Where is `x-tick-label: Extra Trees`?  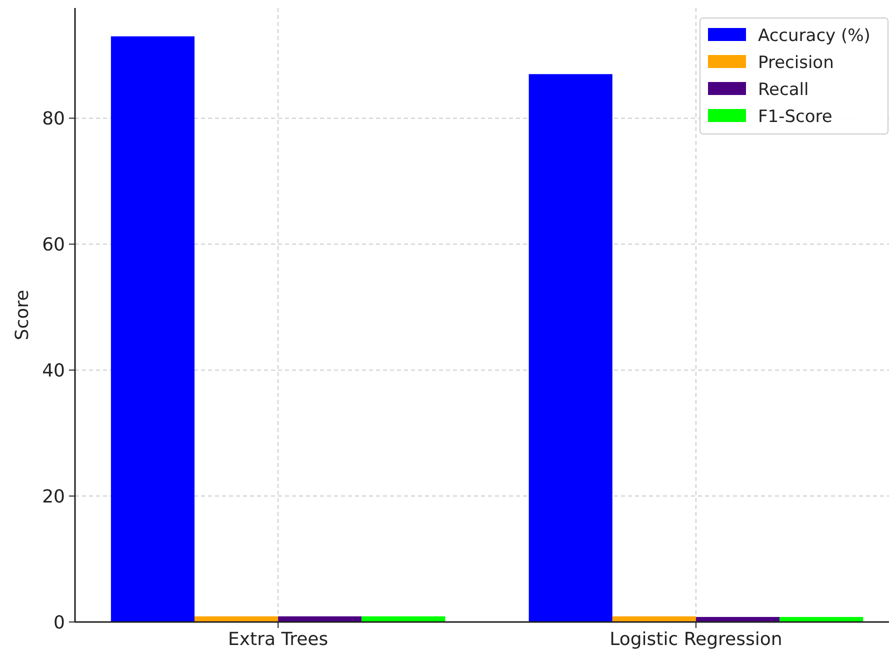
x-tick-label: Extra Trees is located at coordinates (278, 639).